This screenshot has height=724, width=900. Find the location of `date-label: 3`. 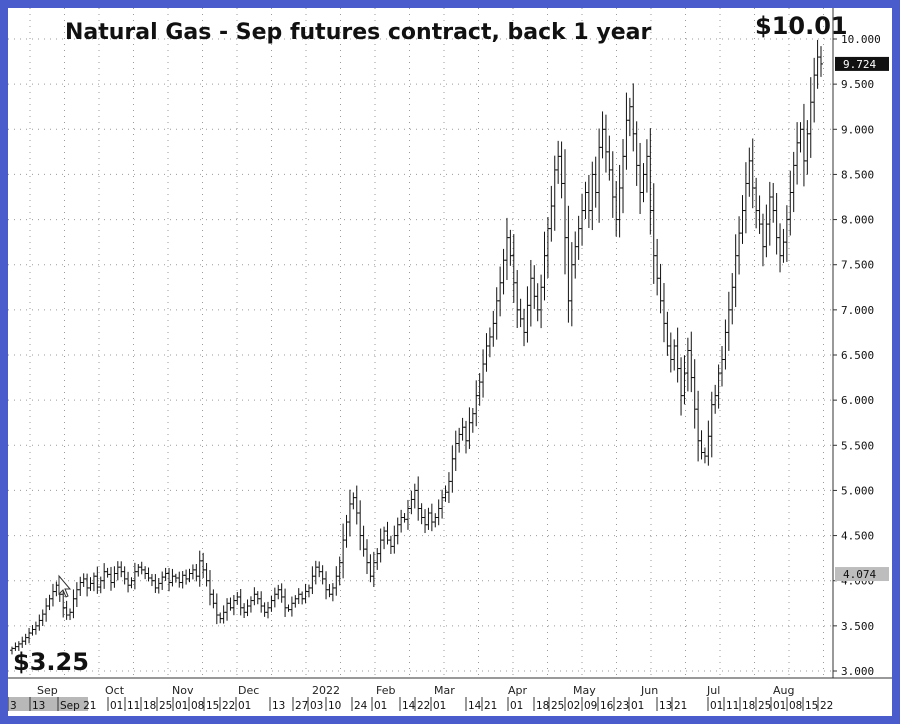

date-label: 3 is located at coordinates (13, 706).